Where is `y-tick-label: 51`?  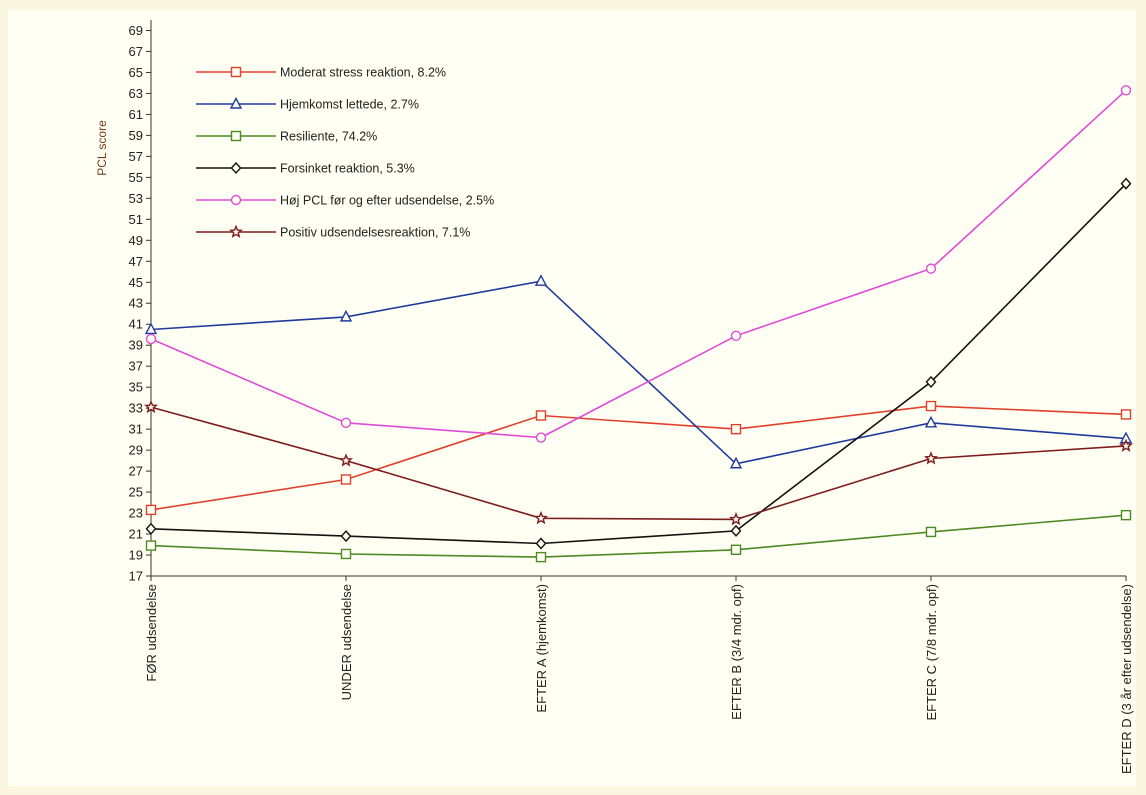
y-tick-label: 51 is located at coordinates (136, 219).